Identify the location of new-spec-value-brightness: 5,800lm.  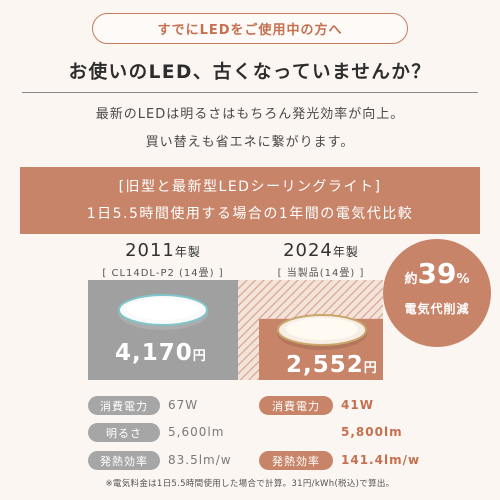
(372, 432).